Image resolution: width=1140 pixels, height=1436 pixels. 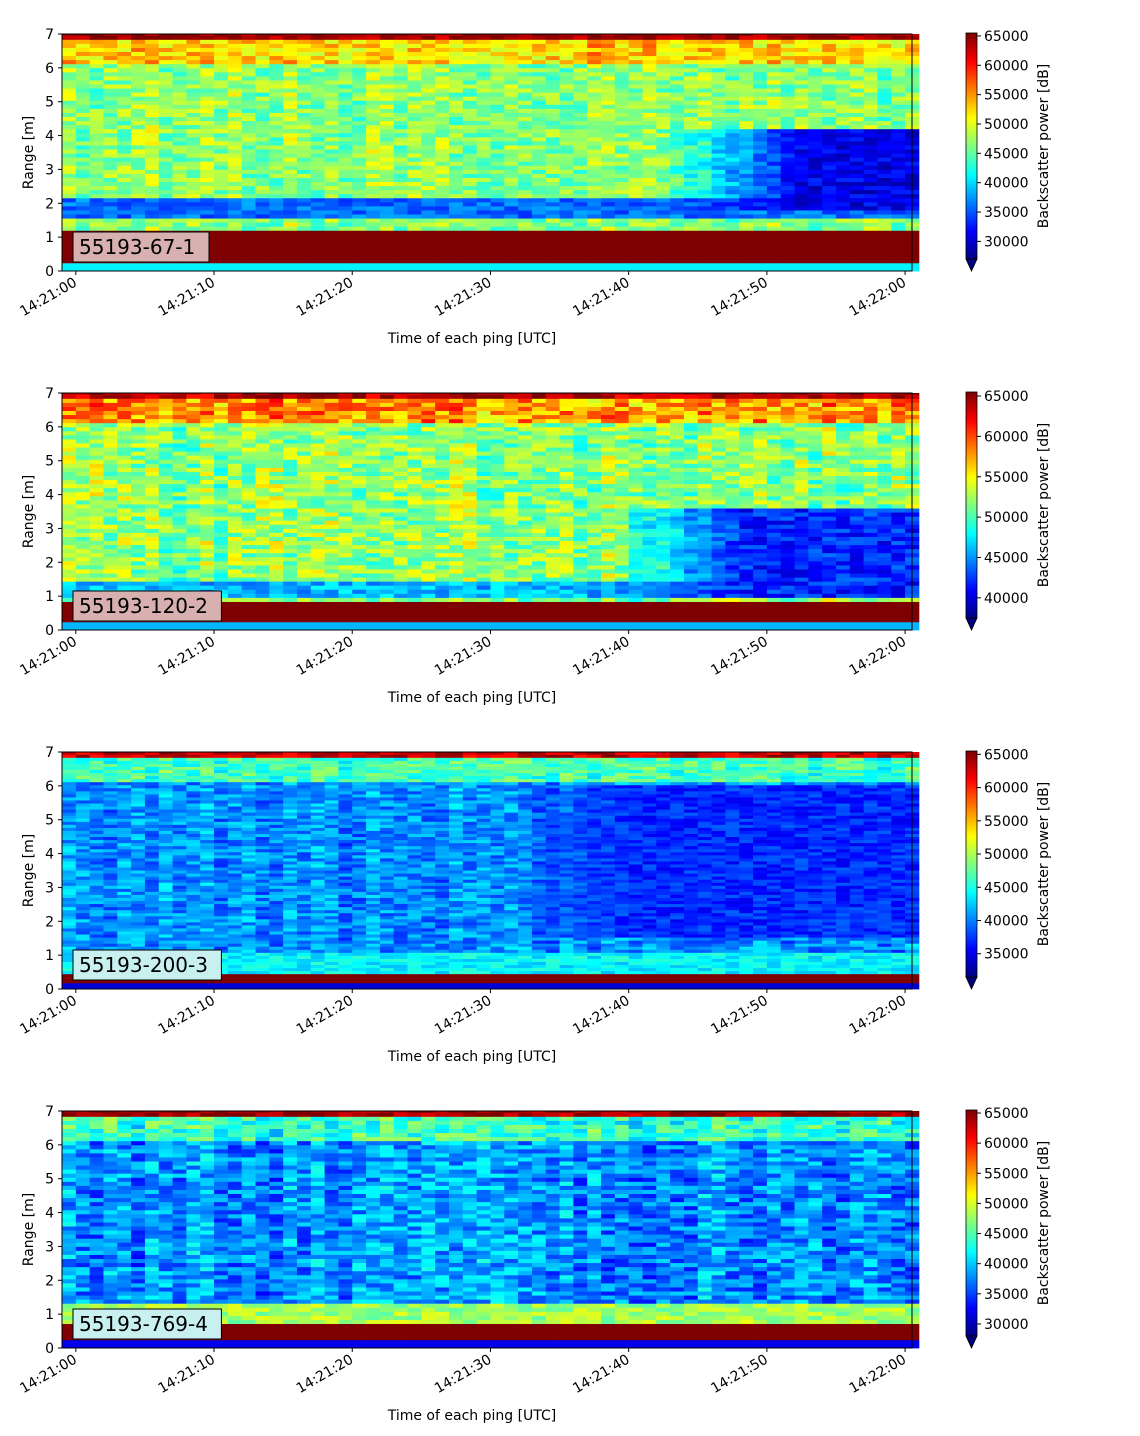 I want to click on colorbar-tick-label: 45000, so click(x=1006, y=154).